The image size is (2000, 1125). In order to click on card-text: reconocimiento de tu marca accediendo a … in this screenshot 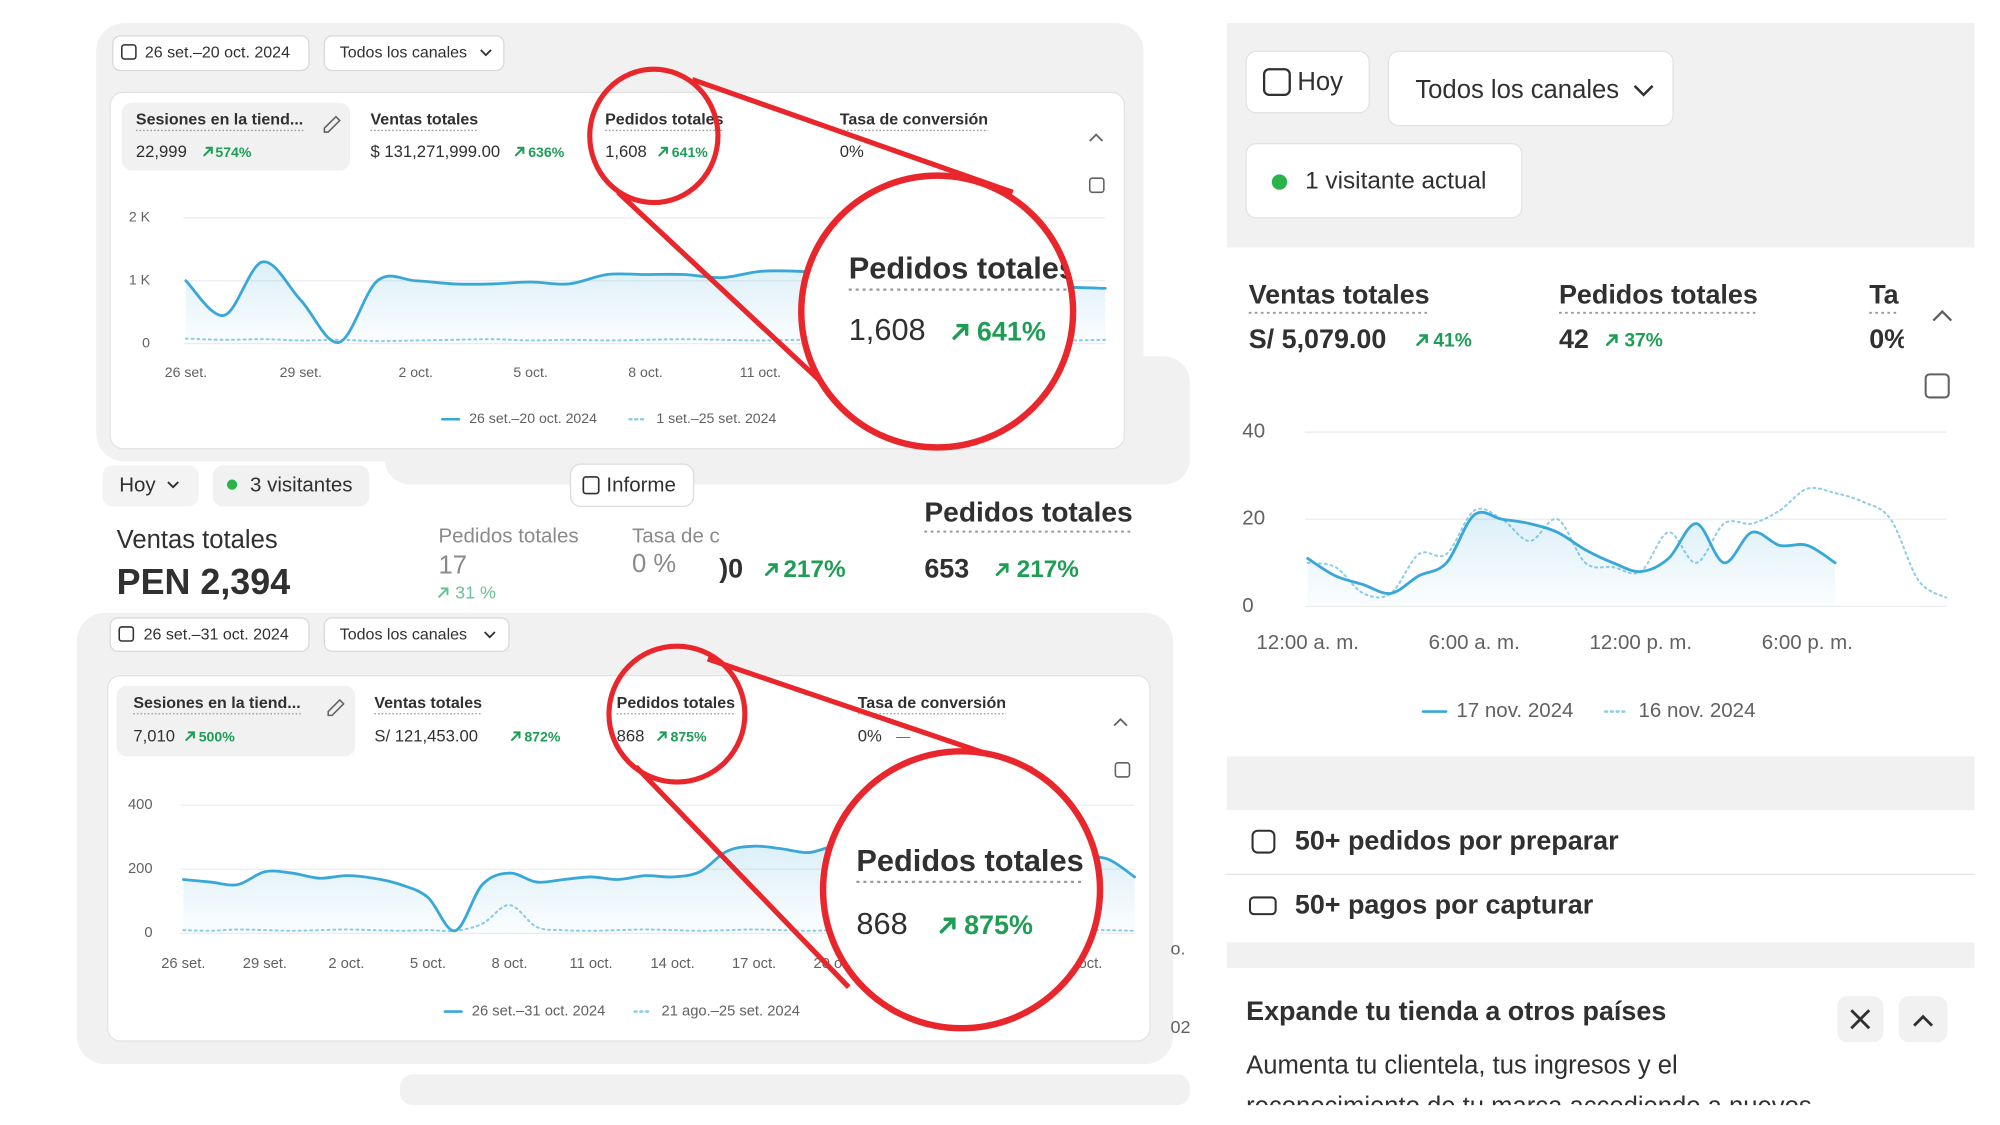, I will do `click(1529, 1106)`.